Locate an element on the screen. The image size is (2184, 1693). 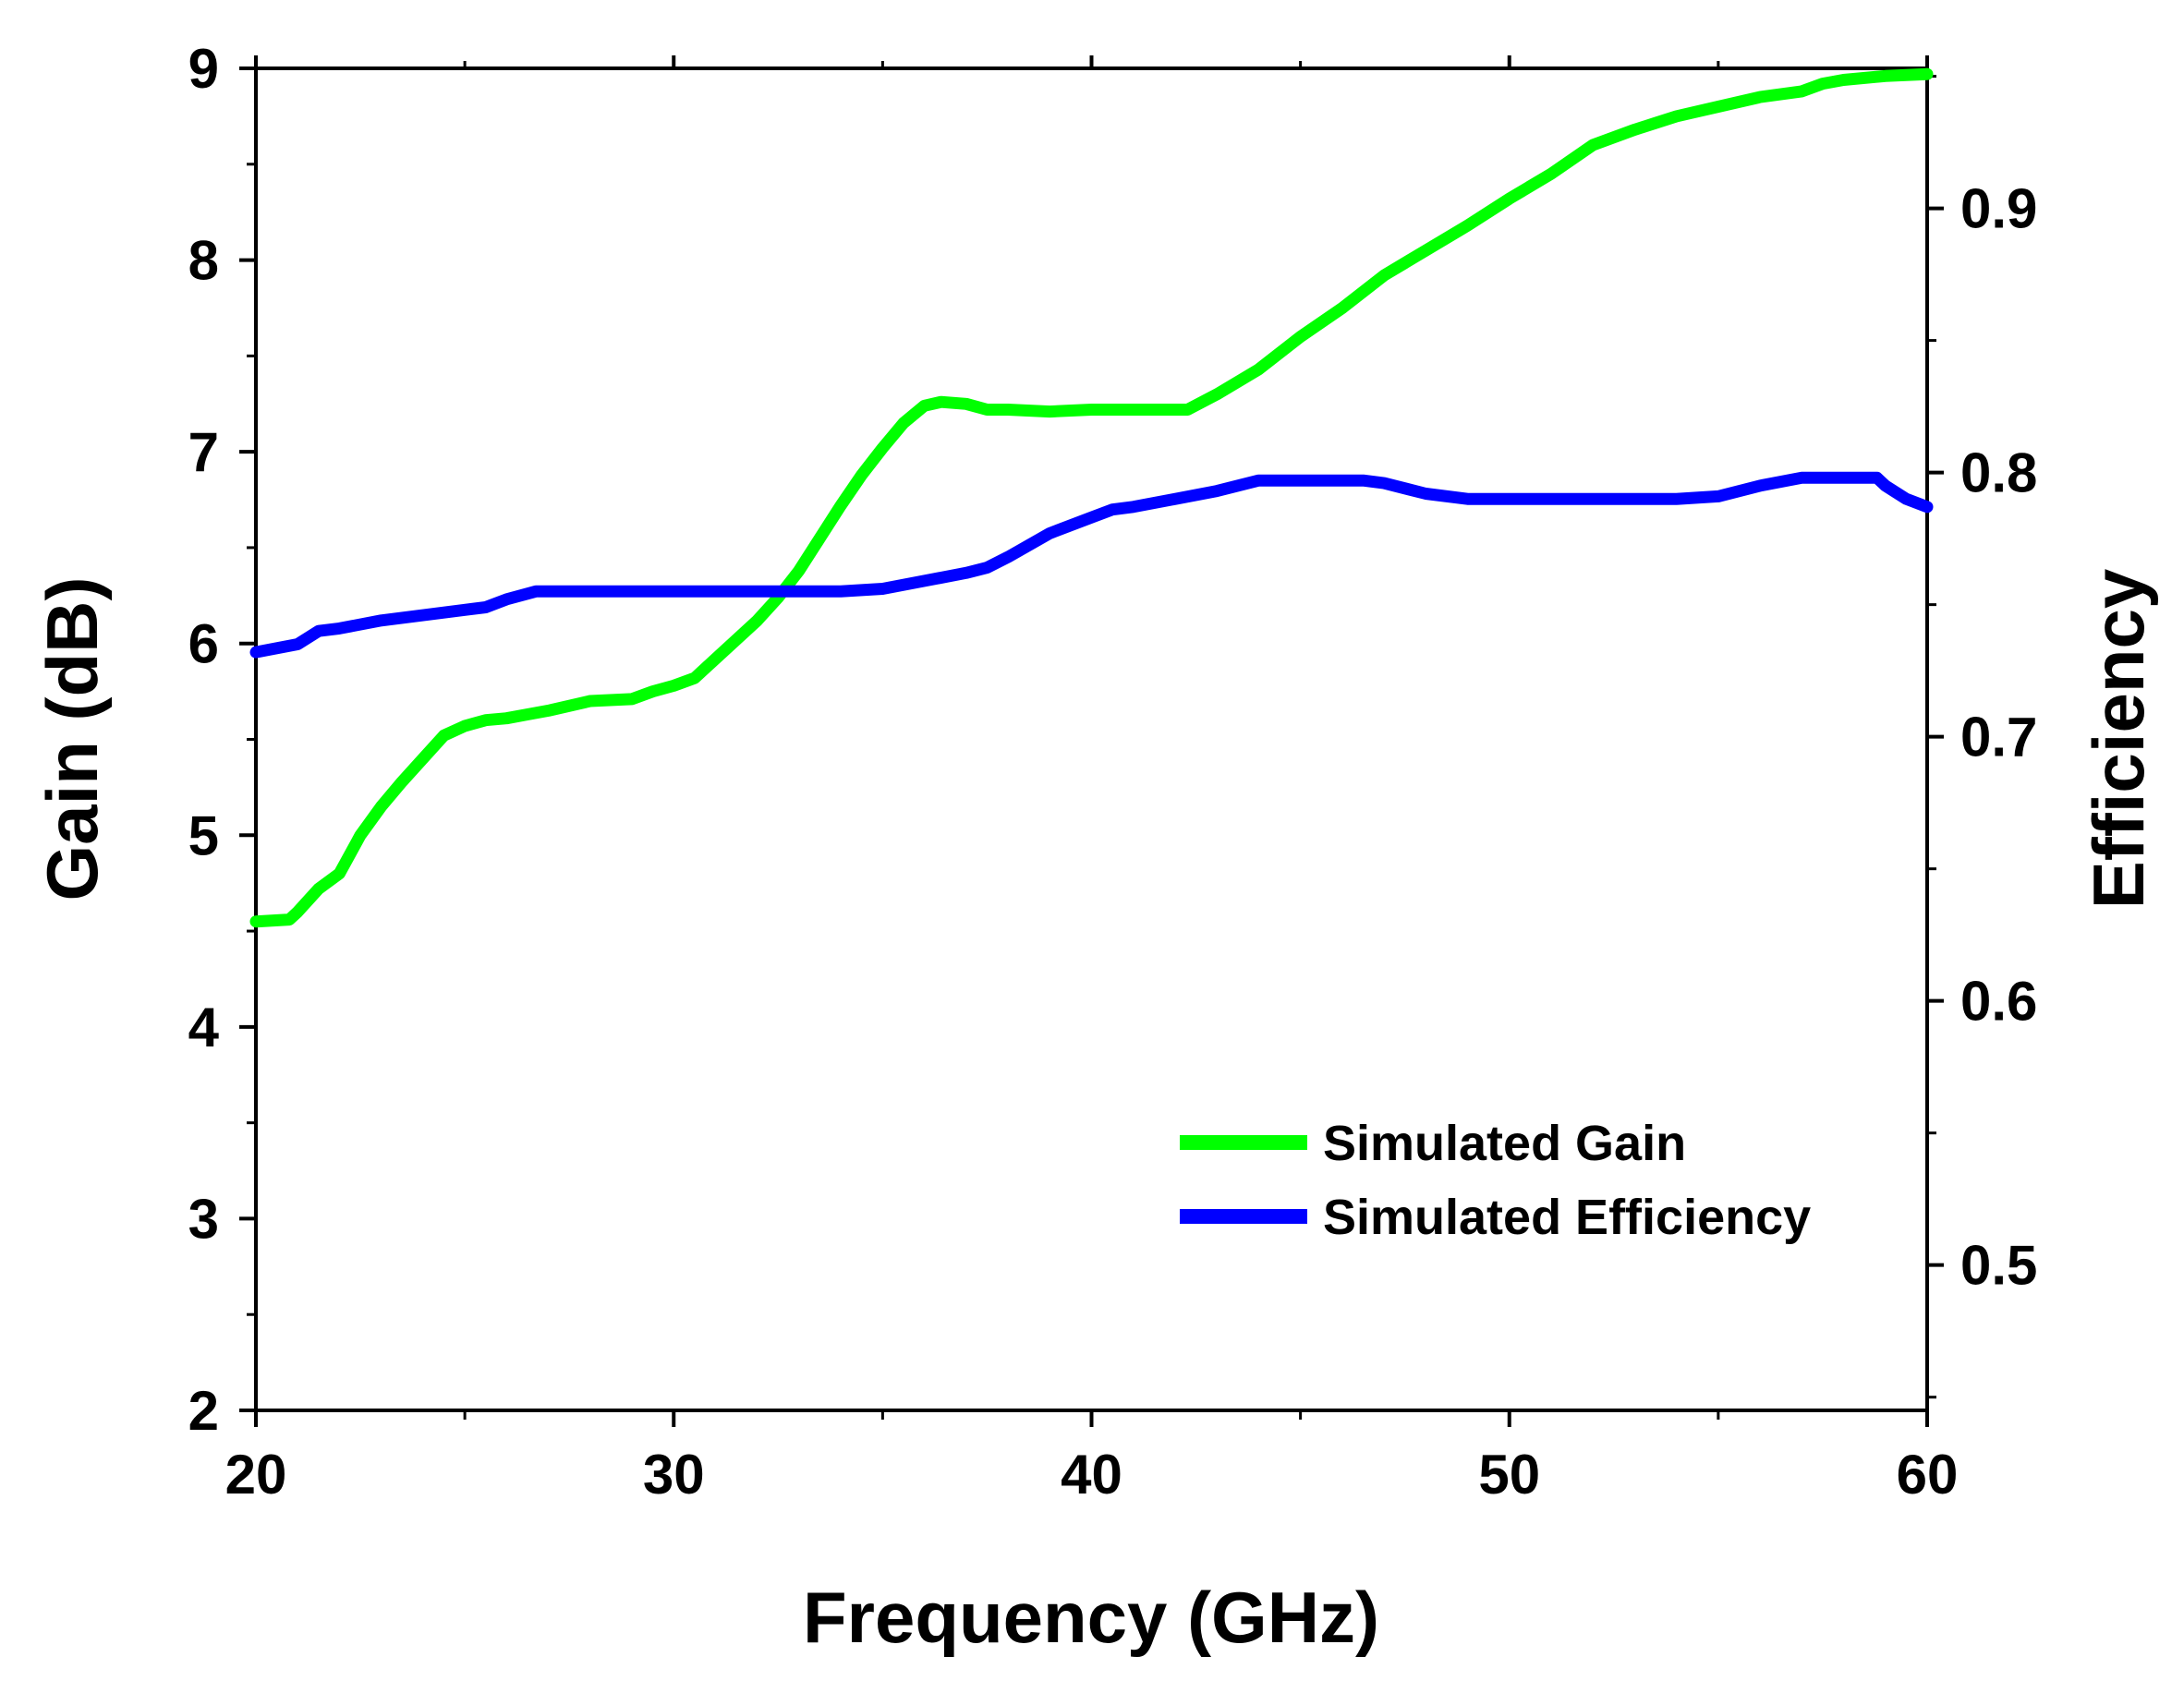
legend-efficiency-label: Simulated Efficiency is located at coordinates (1567, 1217).